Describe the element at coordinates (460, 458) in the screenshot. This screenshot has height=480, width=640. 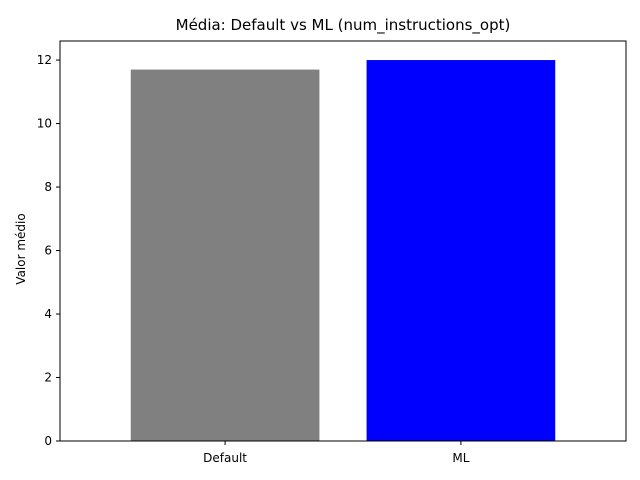
I see `x-tick-label: ML` at that location.